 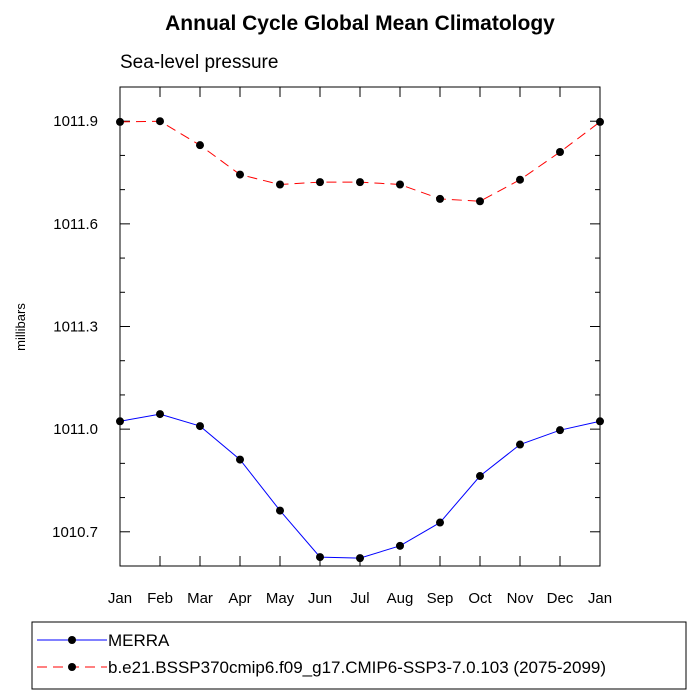 What do you see at coordinates (75, 224) in the screenshot?
I see `y-tick-label: 1011.6` at bounding box center [75, 224].